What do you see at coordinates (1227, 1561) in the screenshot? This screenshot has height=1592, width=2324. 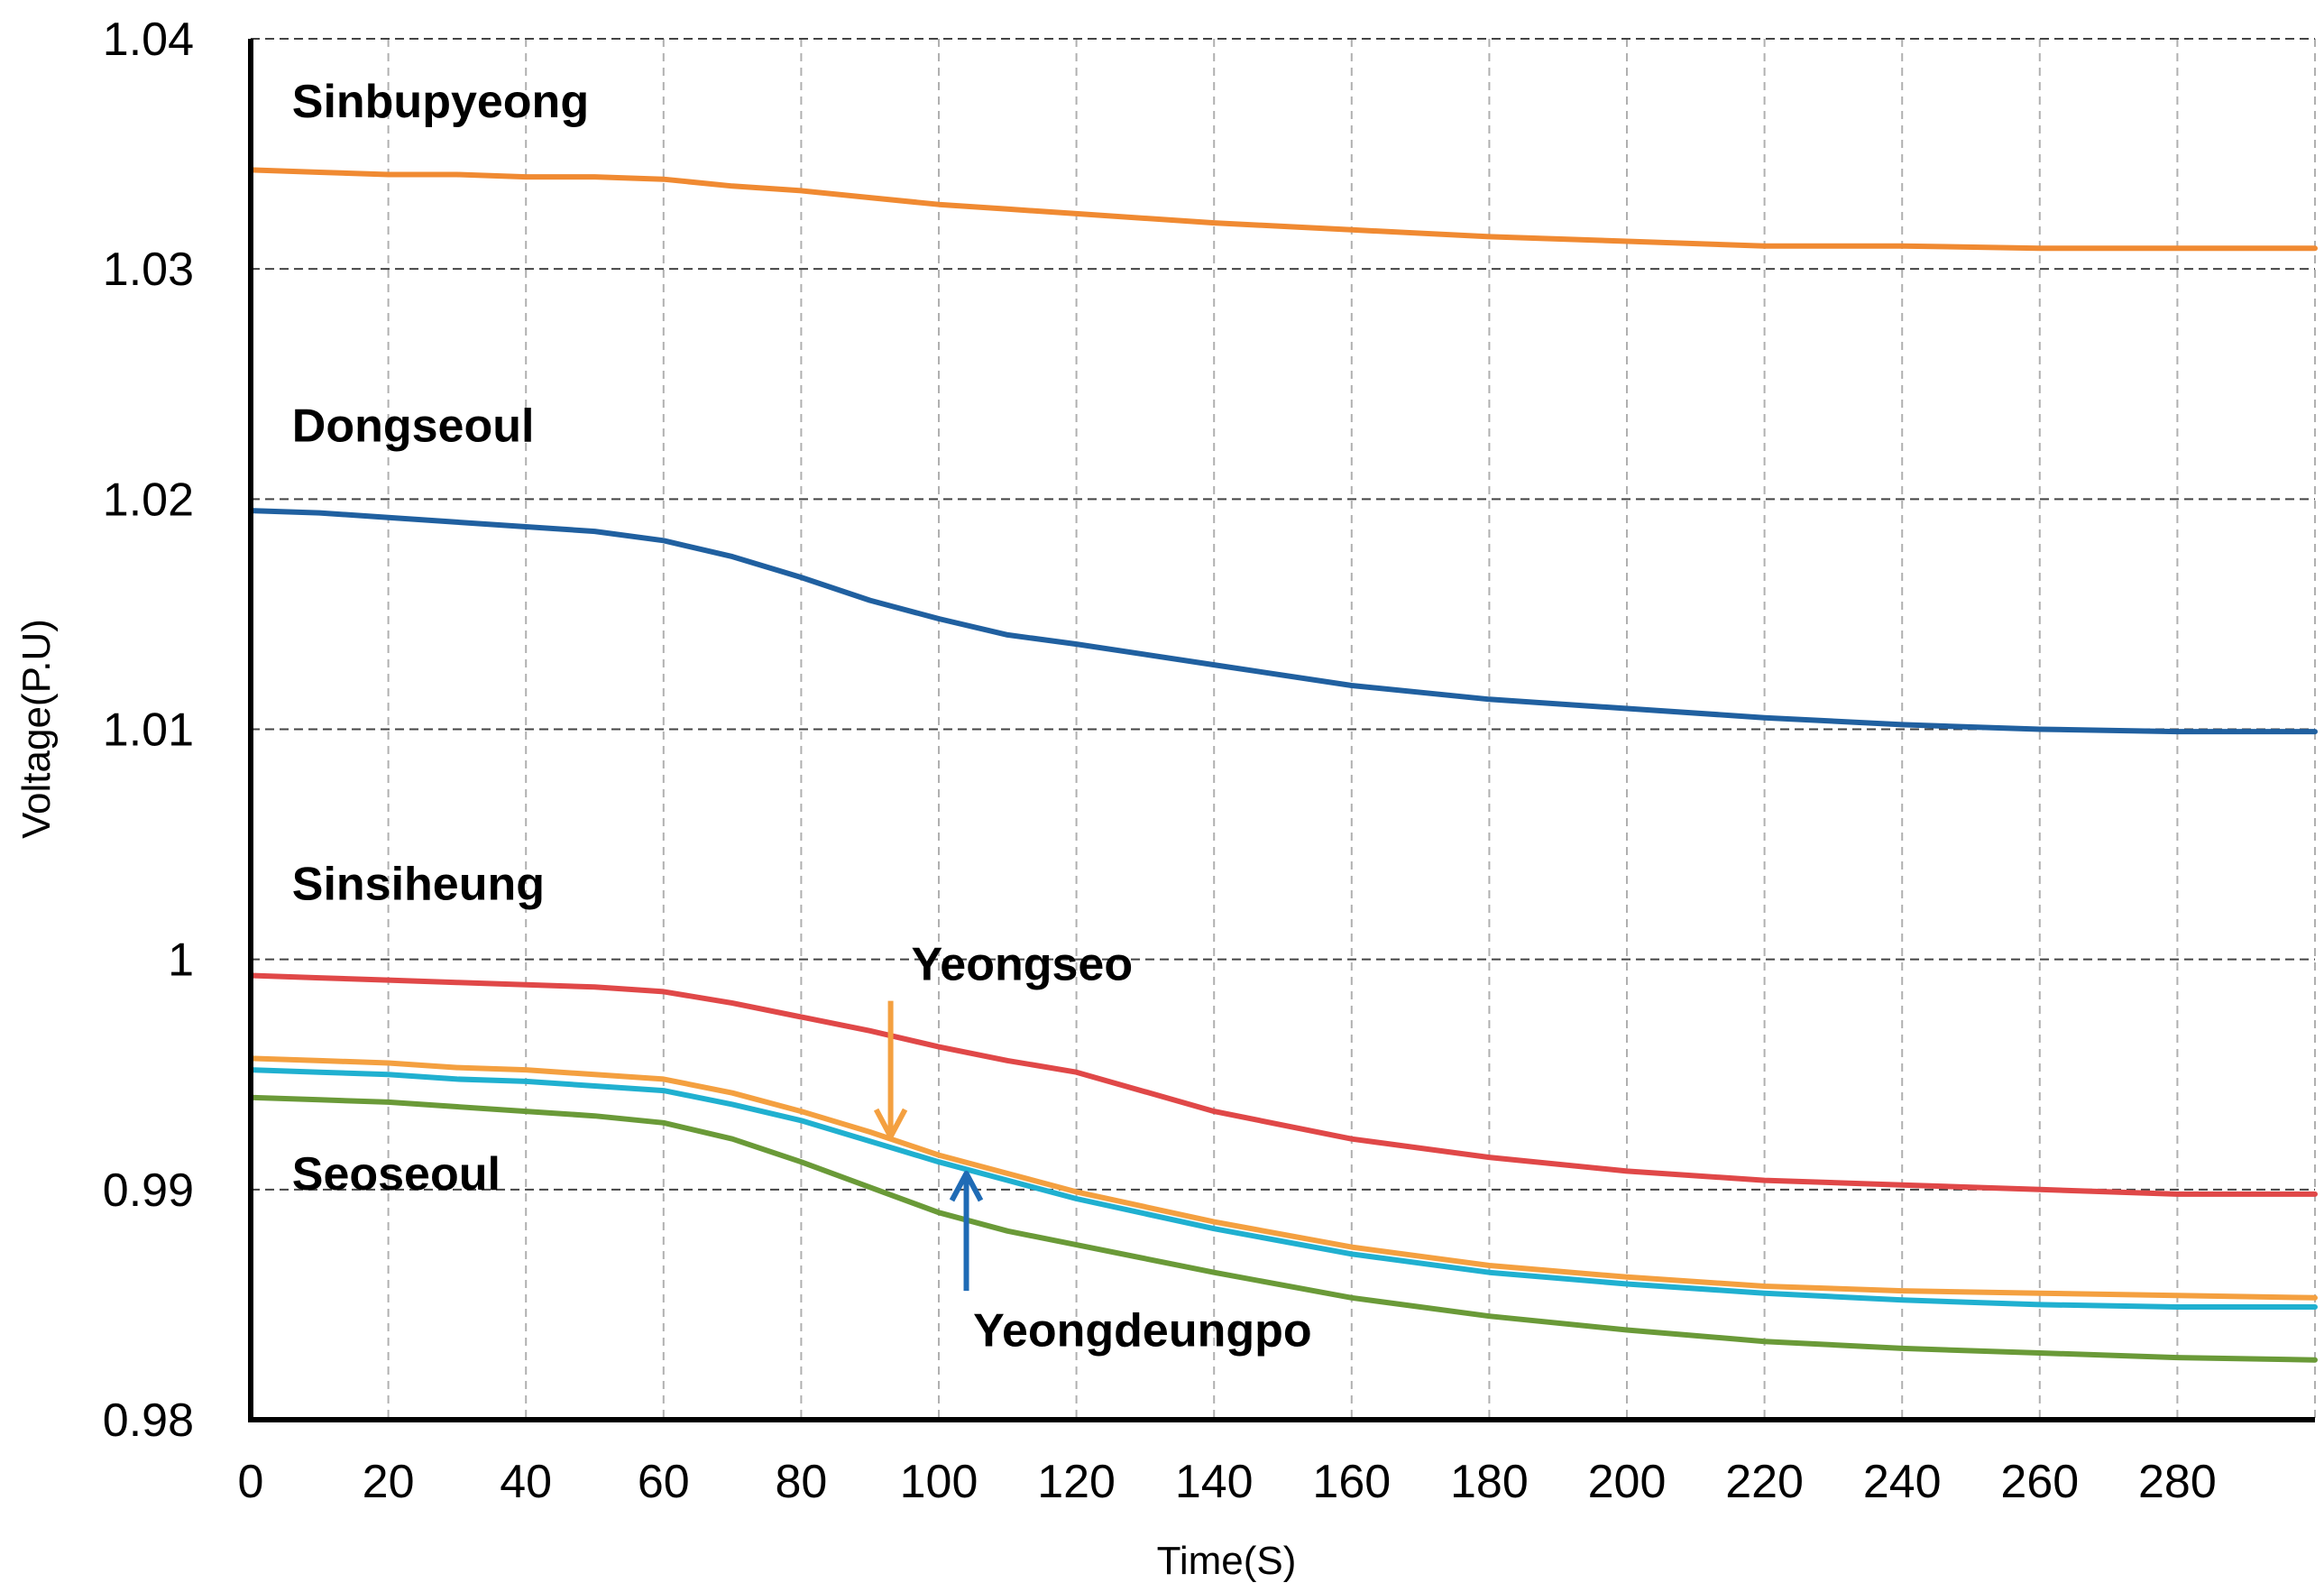 I see `x-axis-title: Time(S)` at bounding box center [1227, 1561].